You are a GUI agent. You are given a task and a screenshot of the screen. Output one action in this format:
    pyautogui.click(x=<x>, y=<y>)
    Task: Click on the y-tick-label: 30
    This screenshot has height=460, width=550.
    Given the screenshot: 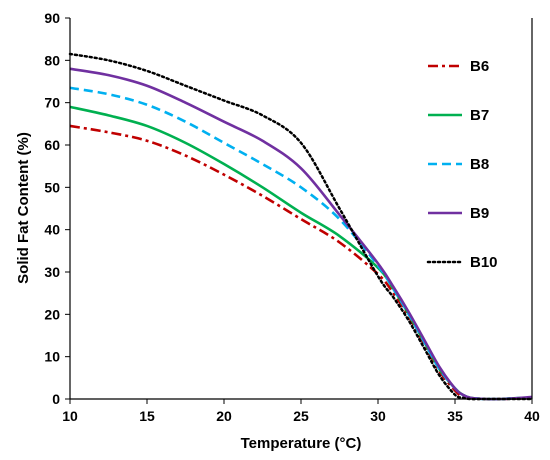 What is the action you would take?
    pyautogui.click(x=52, y=272)
    